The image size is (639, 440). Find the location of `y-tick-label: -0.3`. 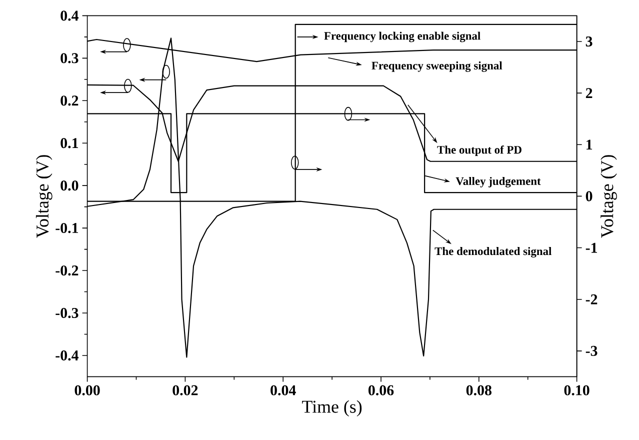

y-tick-label: -0.3 is located at coordinates (67, 313).